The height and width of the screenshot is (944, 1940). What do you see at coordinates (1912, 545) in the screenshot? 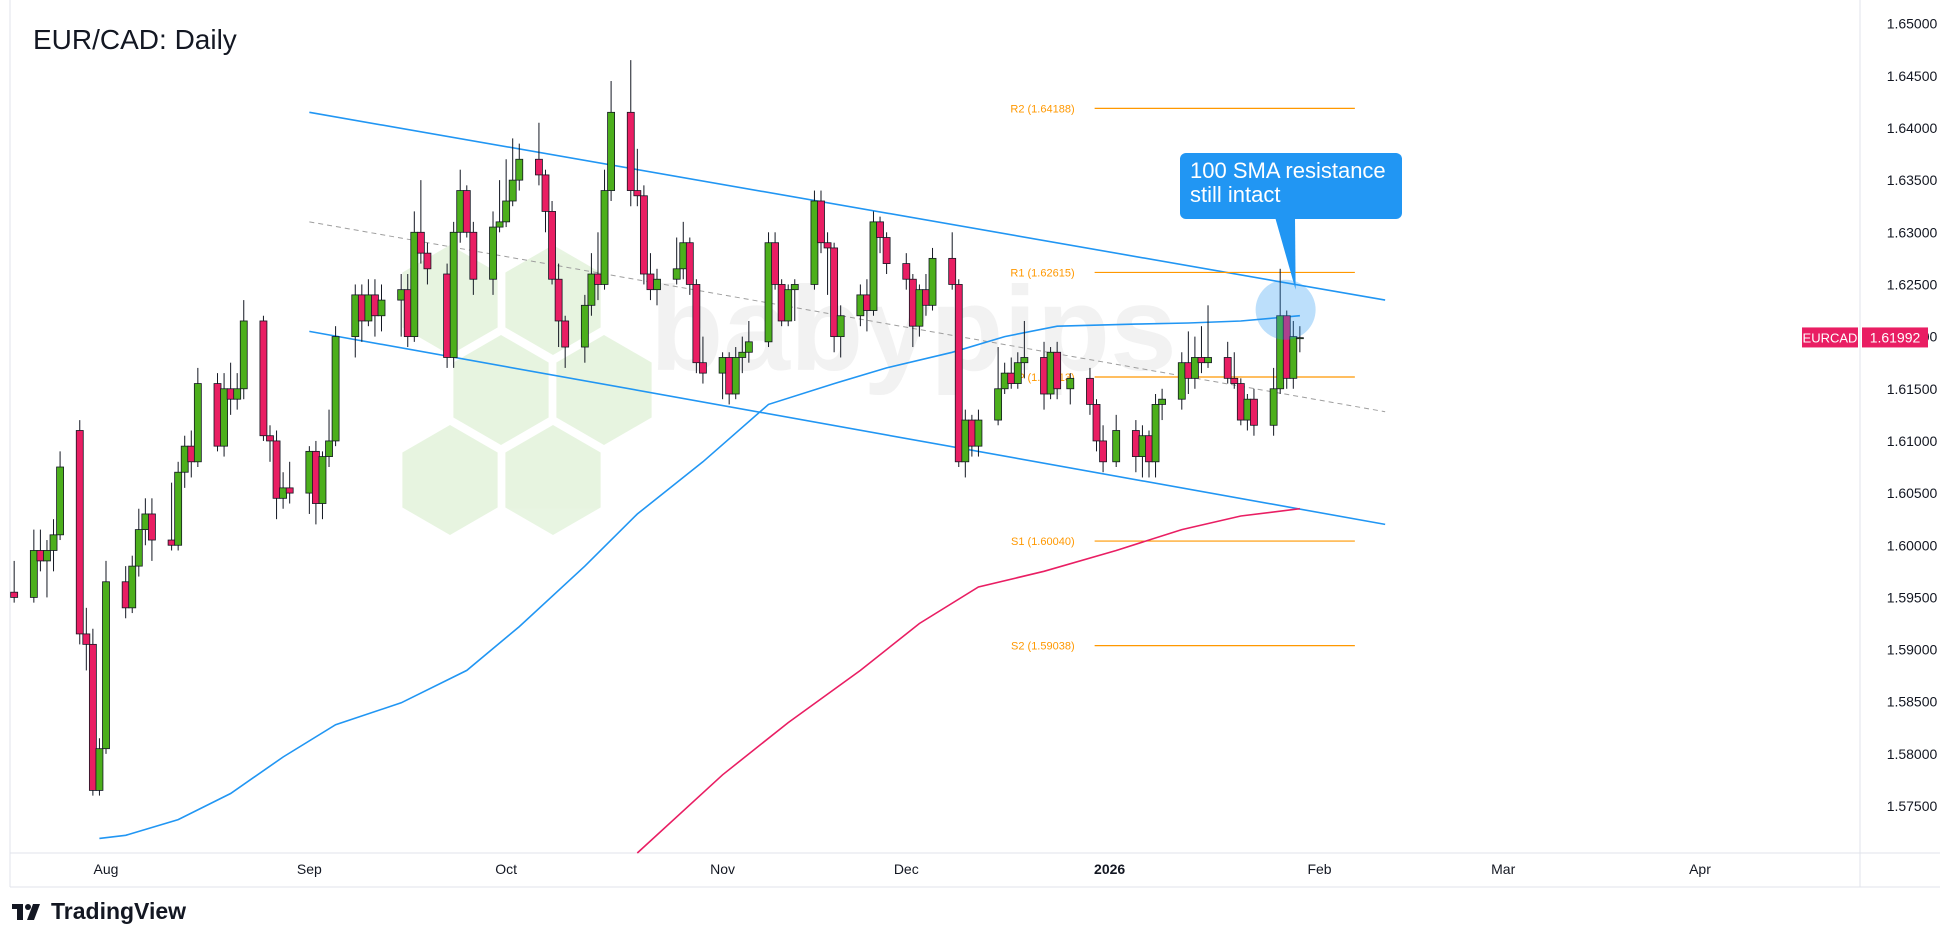
I see `y-tick-label-10: 1.60000` at bounding box center [1912, 545].